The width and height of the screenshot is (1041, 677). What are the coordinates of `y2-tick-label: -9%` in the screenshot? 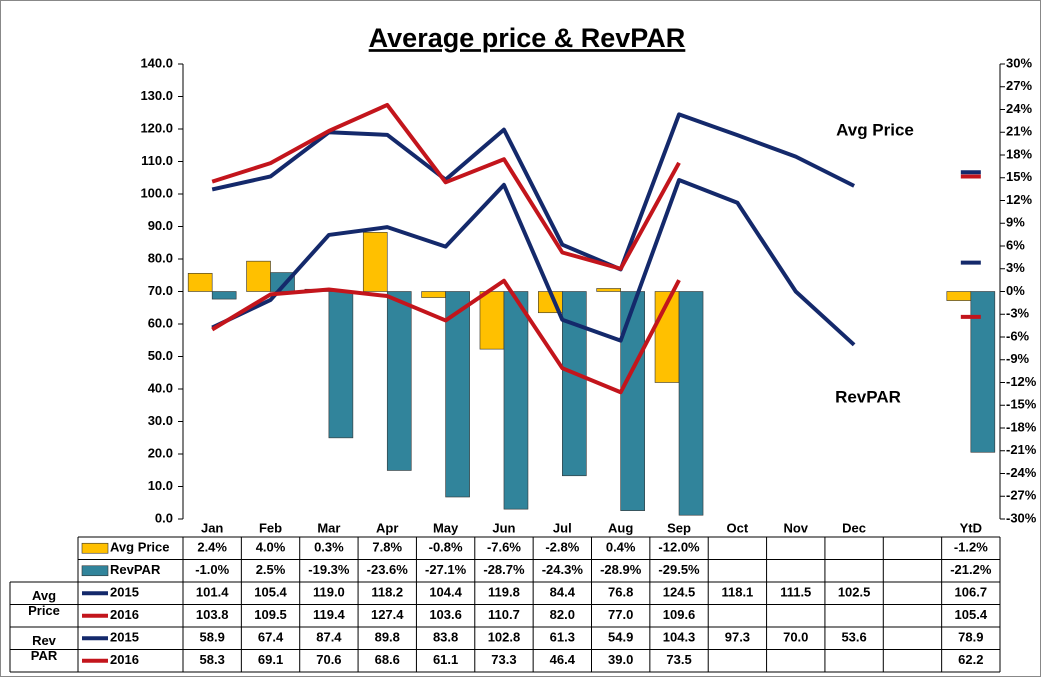 It's located at (1018, 358).